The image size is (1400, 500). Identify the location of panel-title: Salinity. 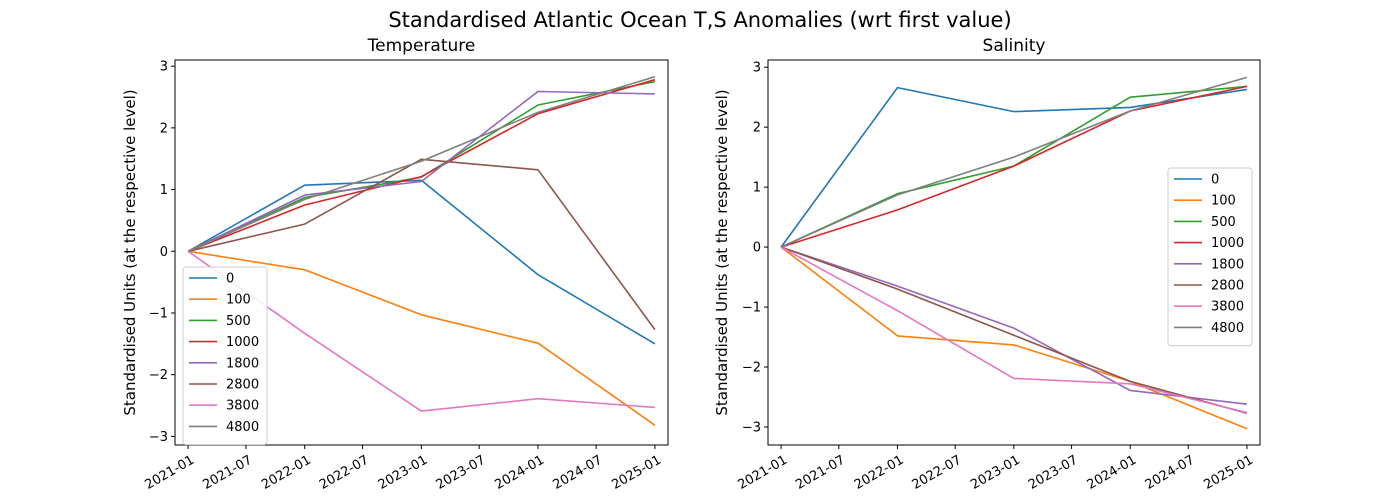
(1014, 46).